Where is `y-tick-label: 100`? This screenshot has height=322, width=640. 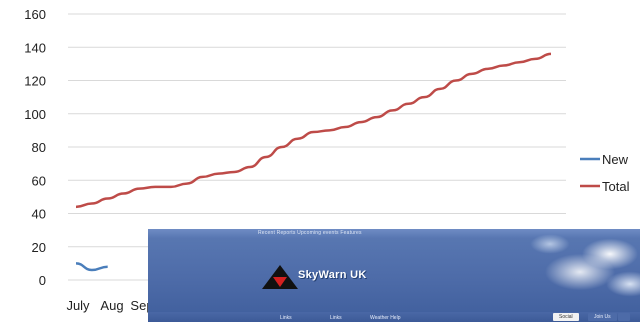
y-tick-label: 100 is located at coordinates (35, 114).